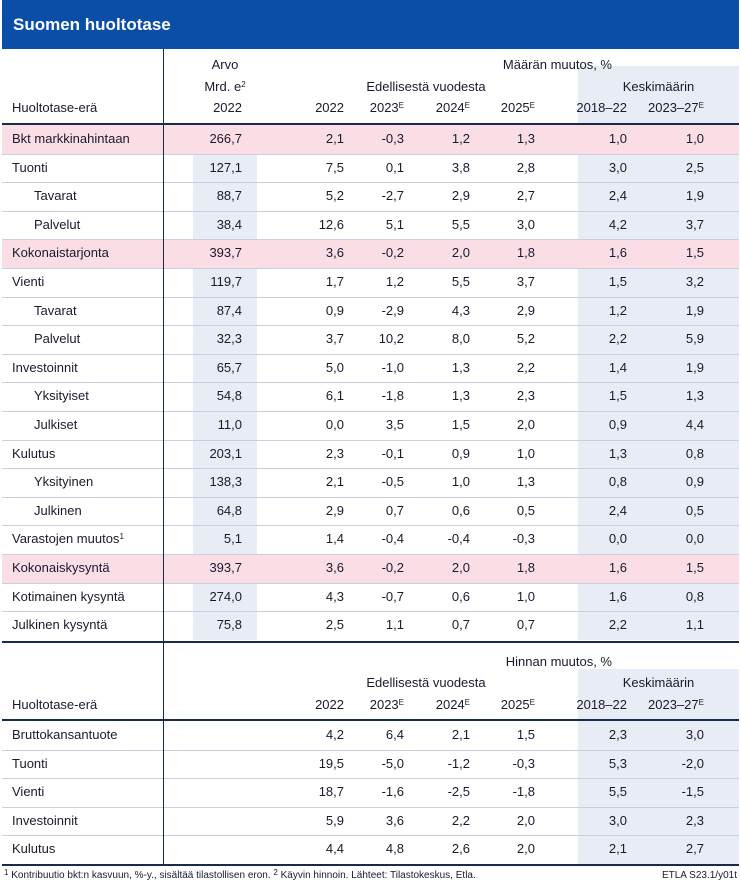 Image resolution: width=741 pixels, height=895 pixels. What do you see at coordinates (225, 64) in the screenshot?
I see `header-arvo: Arvo` at bounding box center [225, 64].